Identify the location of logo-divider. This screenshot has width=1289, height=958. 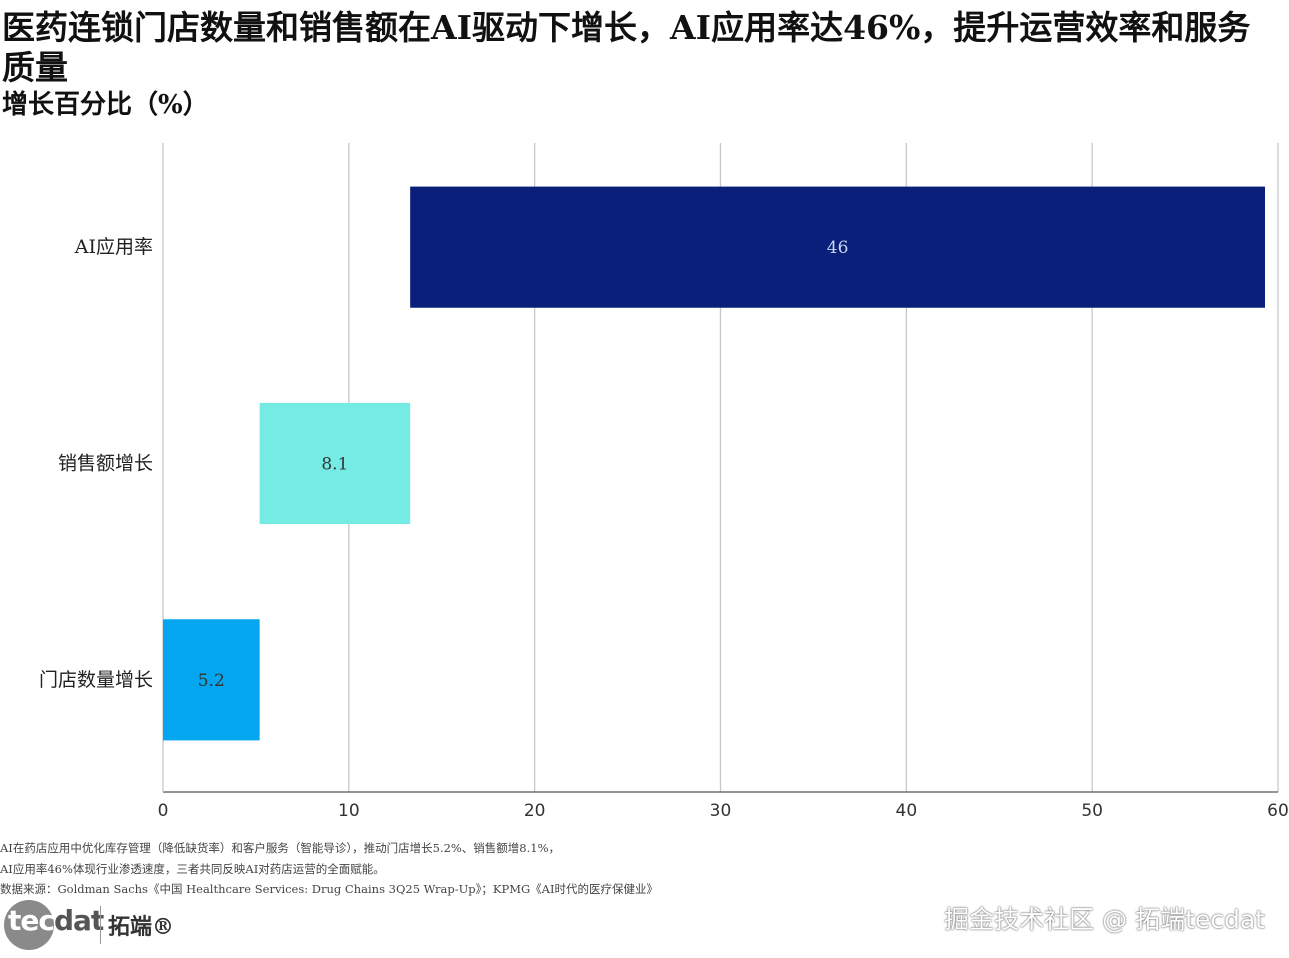
(100, 925).